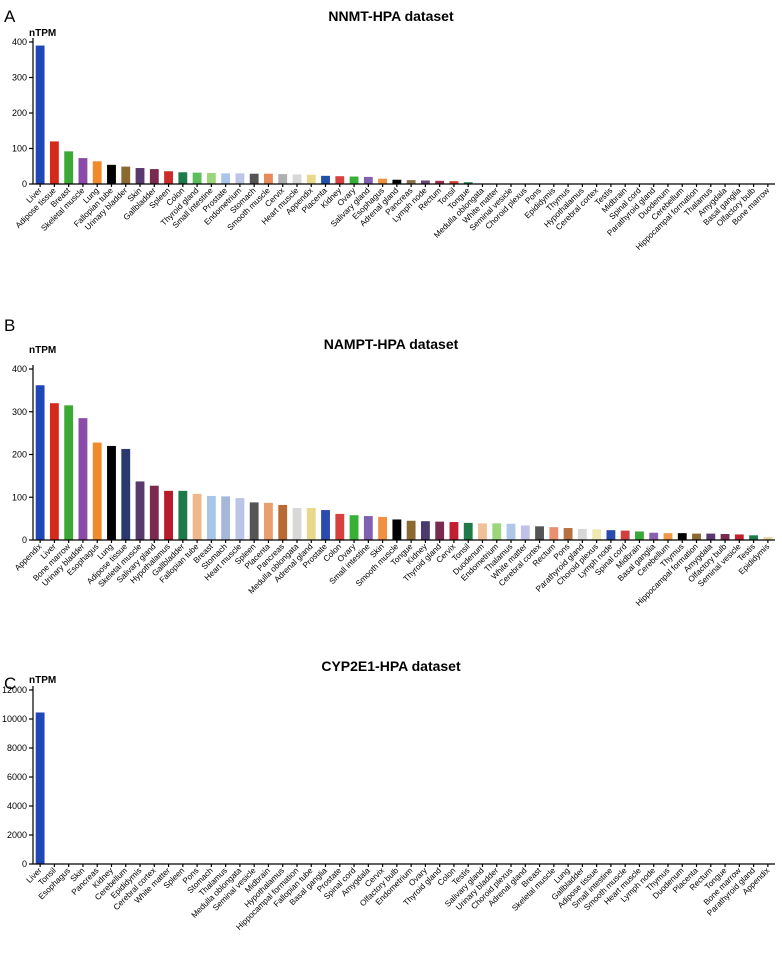 The width and height of the screenshot is (782, 955). I want to click on bar-white-matter, so click(525, 532).